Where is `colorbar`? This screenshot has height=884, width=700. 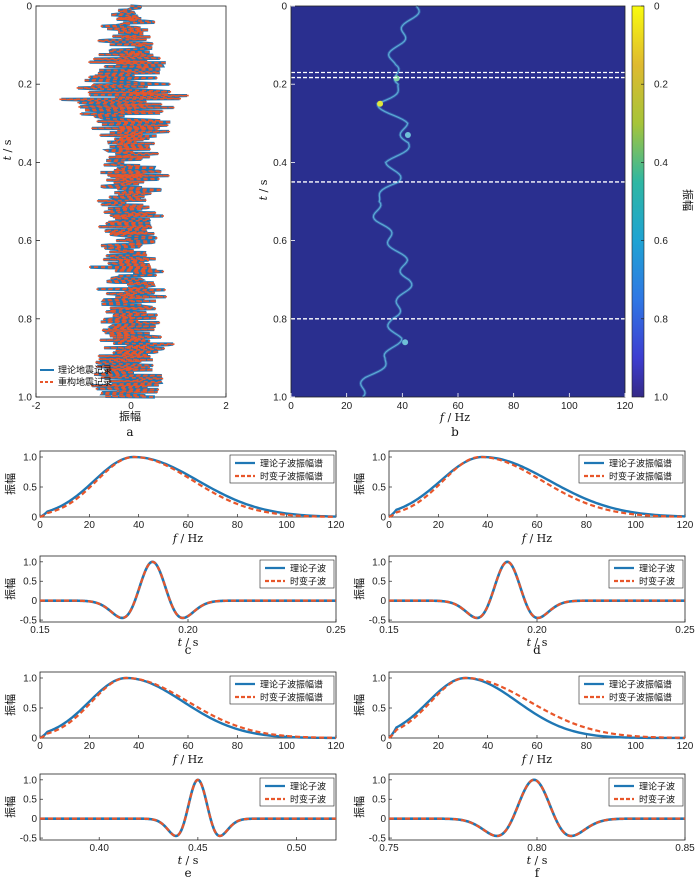 colorbar is located at coordinates (638, 201).